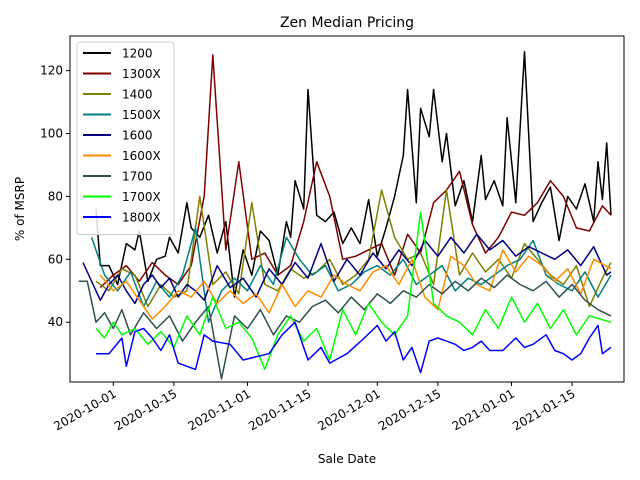 This screenshot has width=640, height=480. Describe the element at coordinates (354, 347) in the screenshot. I see `series-line-1800x` at that location.